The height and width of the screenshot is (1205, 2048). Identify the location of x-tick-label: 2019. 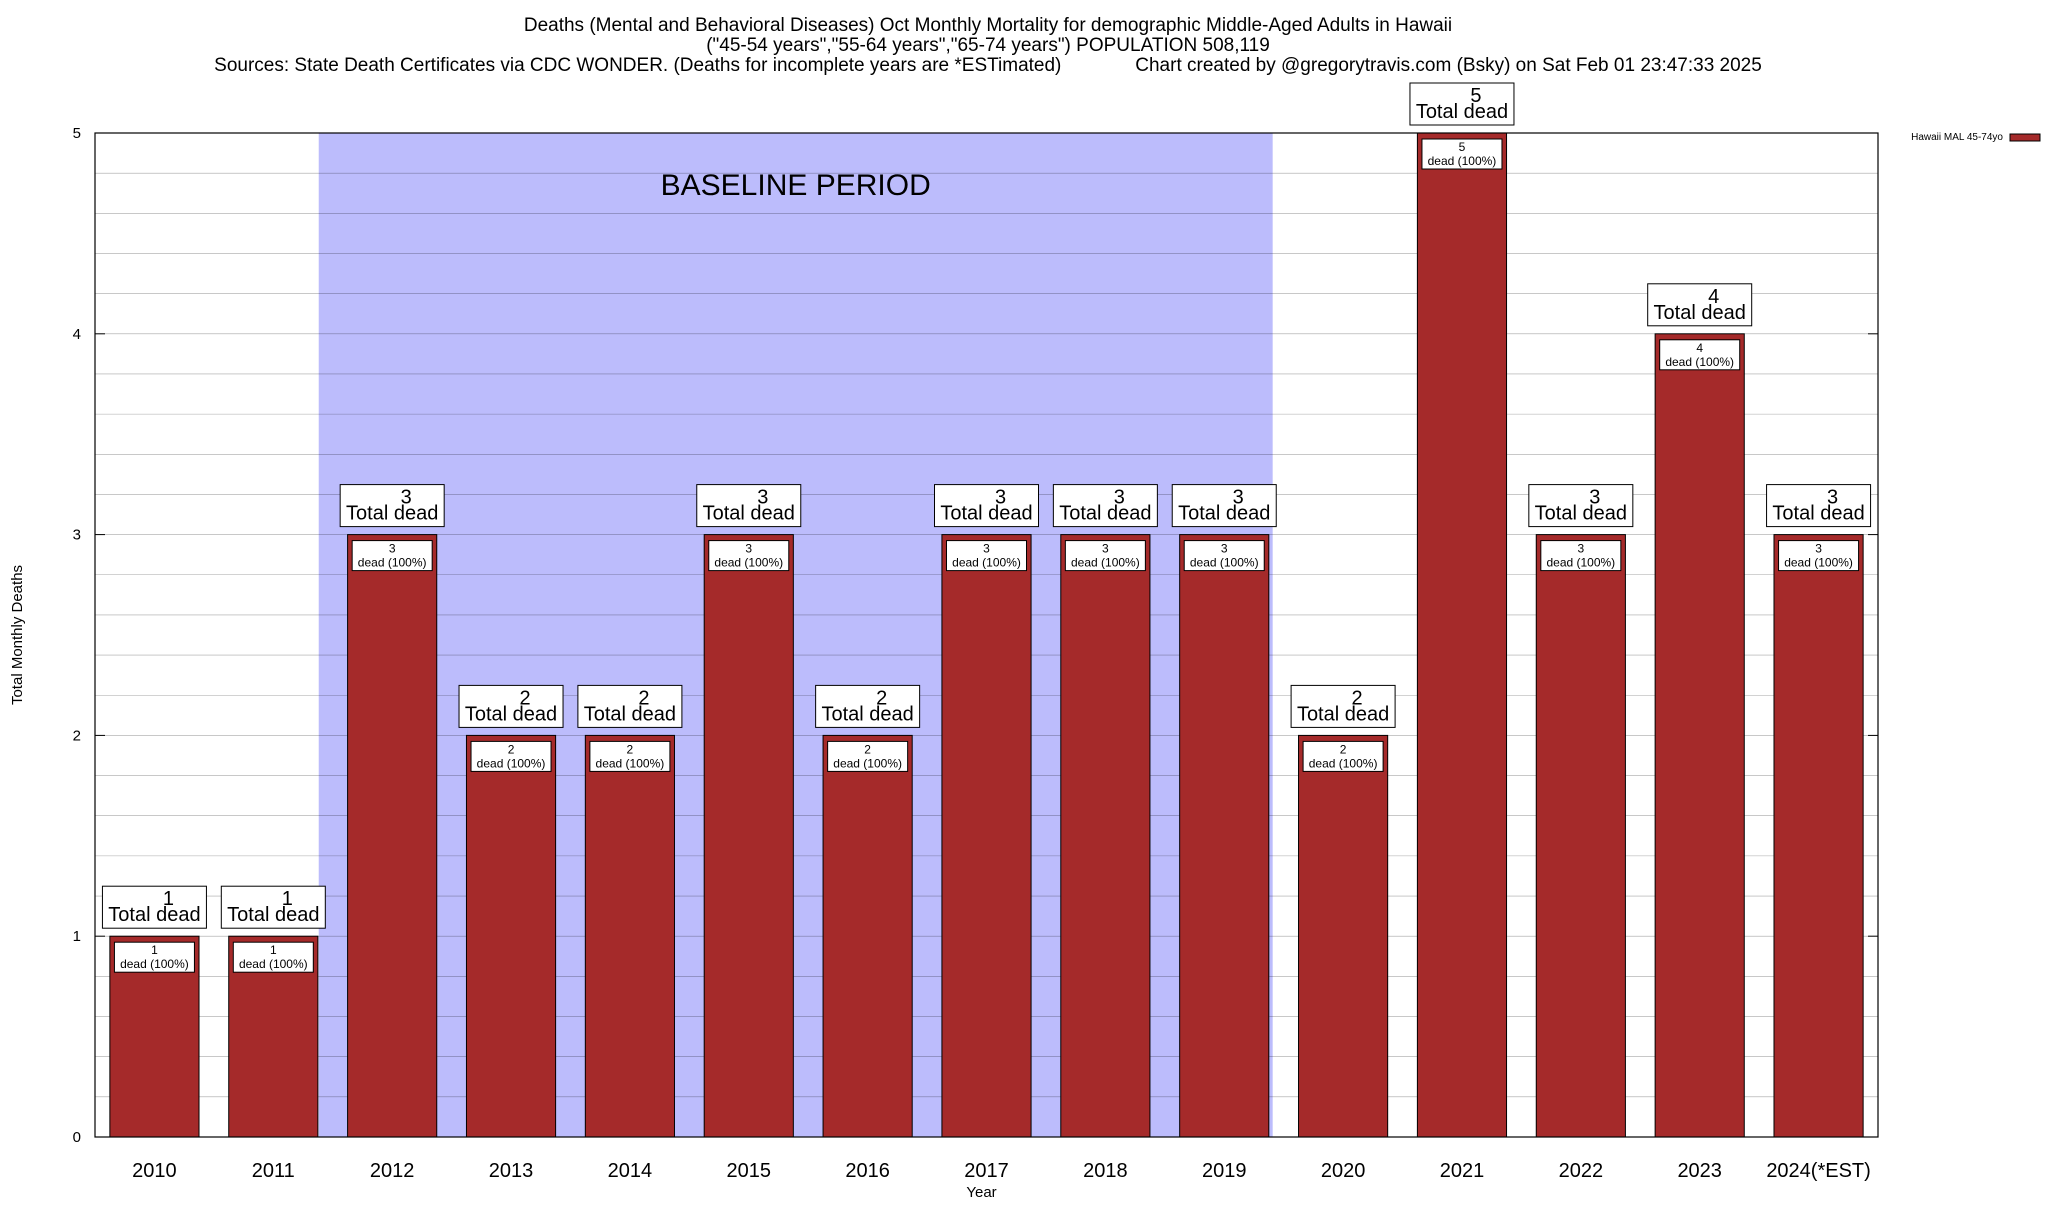
(1224, 1171).